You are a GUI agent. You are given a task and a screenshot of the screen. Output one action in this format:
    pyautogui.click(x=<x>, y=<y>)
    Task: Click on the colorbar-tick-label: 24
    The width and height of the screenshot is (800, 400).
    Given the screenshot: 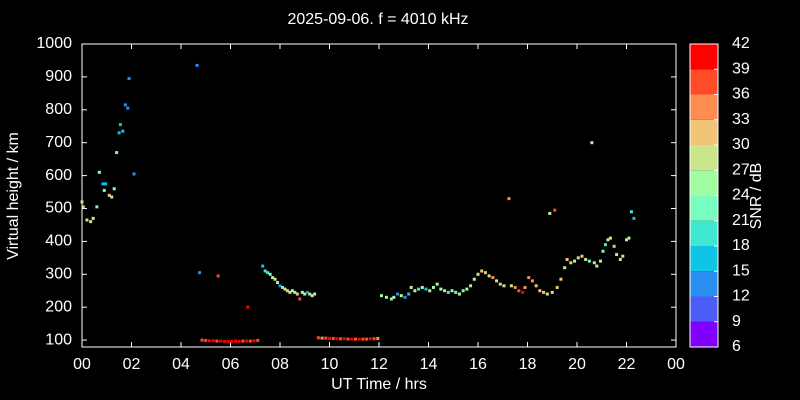 What is the action you would take?
    pyautogui.click(x=741, y=195)
    